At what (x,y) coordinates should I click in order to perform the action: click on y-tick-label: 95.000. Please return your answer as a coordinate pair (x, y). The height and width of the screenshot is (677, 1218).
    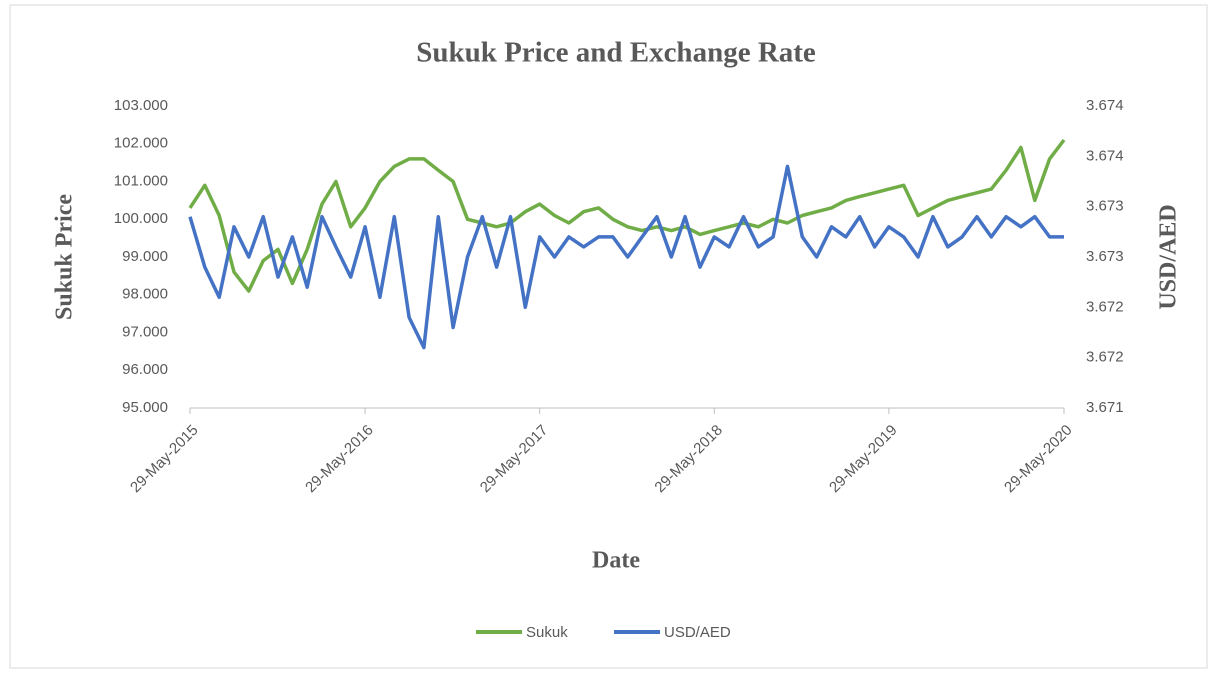
    Looking at the image, I should click on (145, 407).